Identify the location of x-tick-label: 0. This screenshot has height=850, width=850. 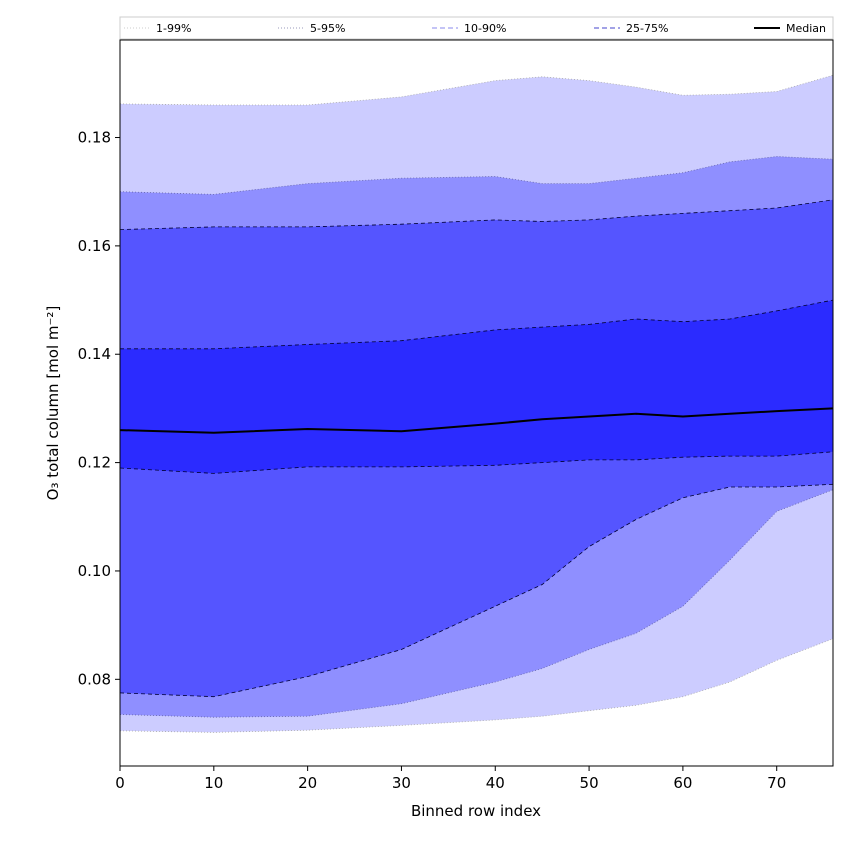
(120, 783).